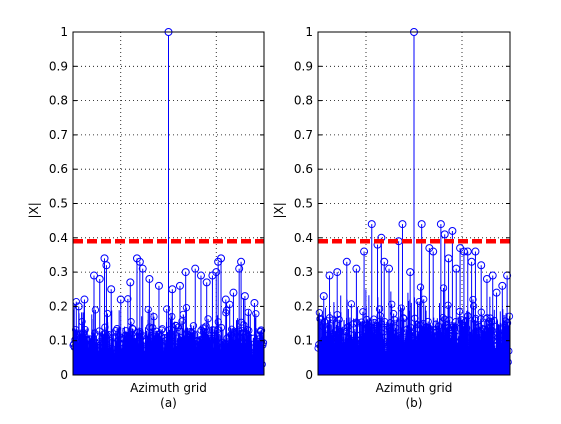 The height and width of the screenshot is (424, 561). I want to click on y-tick-label: 0.2, so click(303, 306).